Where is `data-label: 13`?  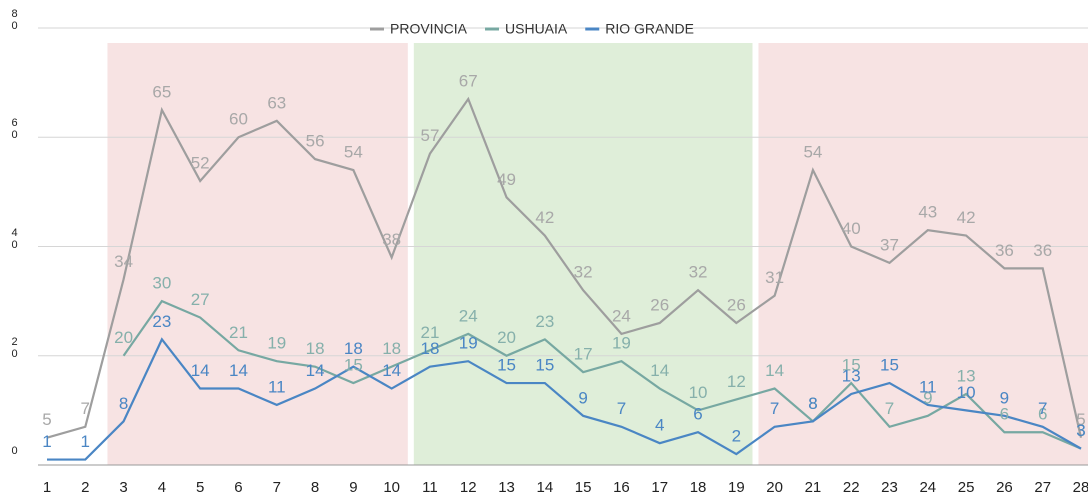
data-label: 13 is located at coordinates (966, 375).